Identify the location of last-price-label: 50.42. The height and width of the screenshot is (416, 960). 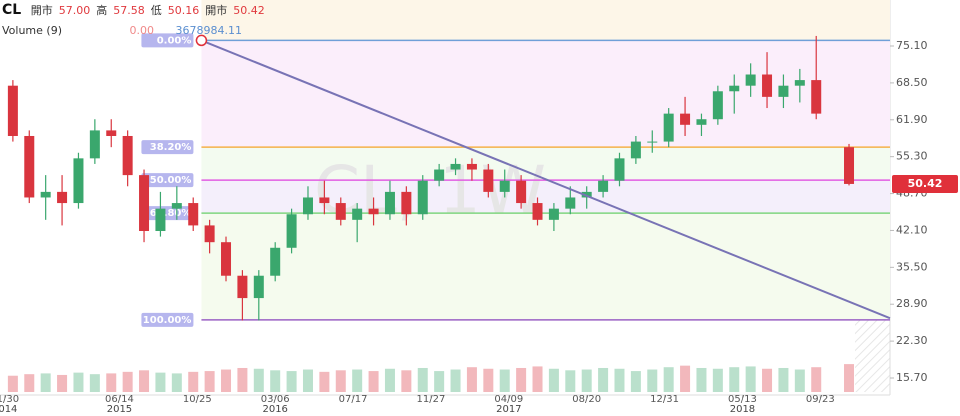
(925, 183).